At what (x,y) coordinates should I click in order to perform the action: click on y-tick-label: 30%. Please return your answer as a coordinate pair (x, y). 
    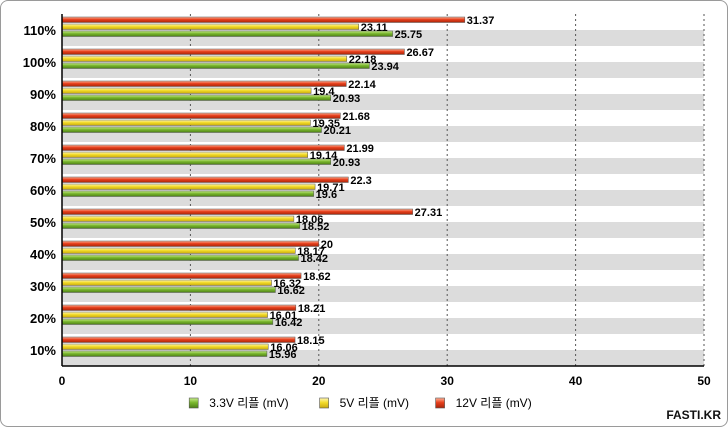
    Looking at the image, I should click on (43, 286).